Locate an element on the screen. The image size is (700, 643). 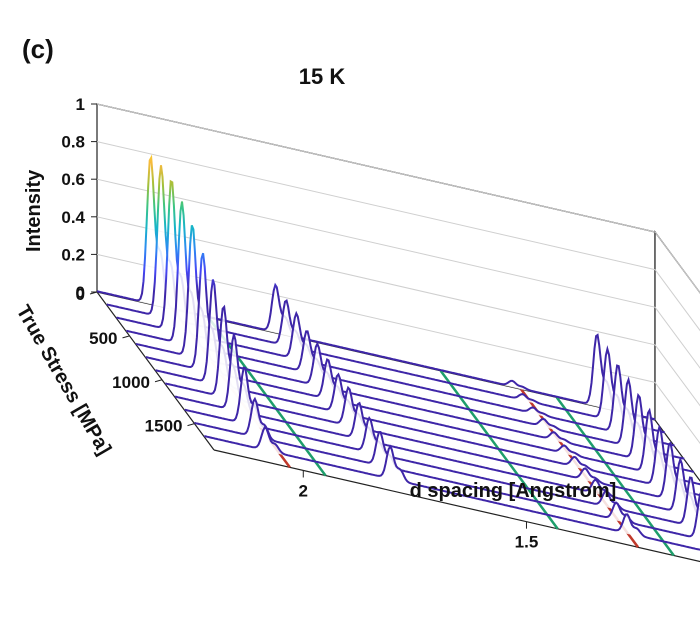
x-axis-line is located at coordinates (456, 506).